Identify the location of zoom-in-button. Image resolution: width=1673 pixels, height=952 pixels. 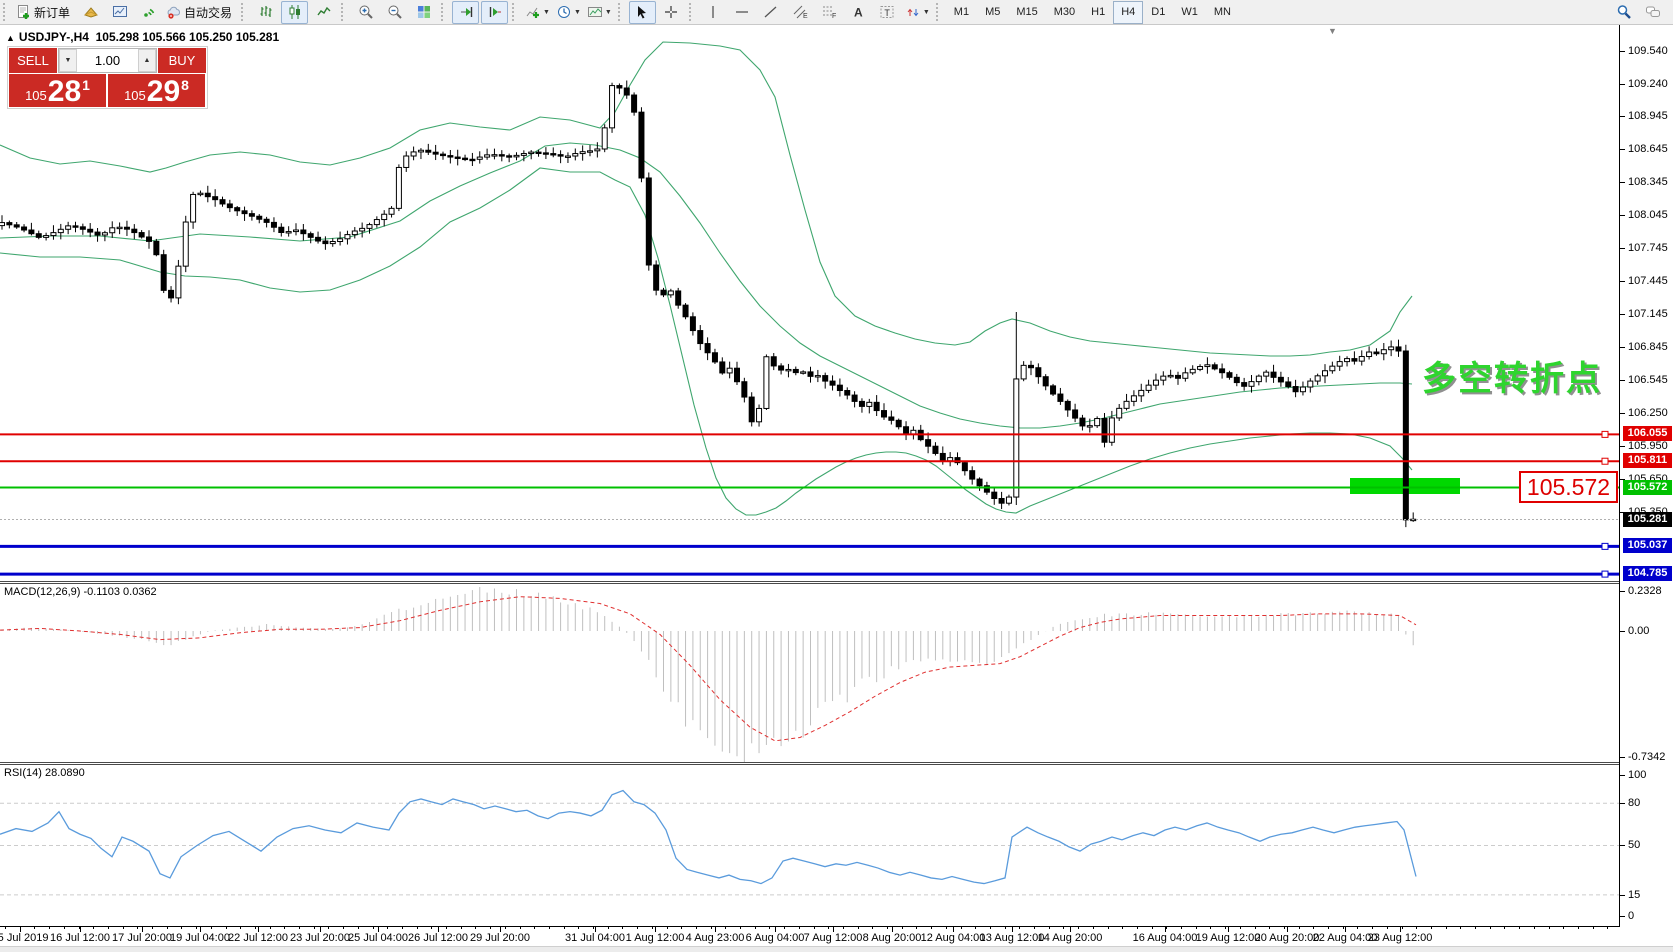
(365, 12).